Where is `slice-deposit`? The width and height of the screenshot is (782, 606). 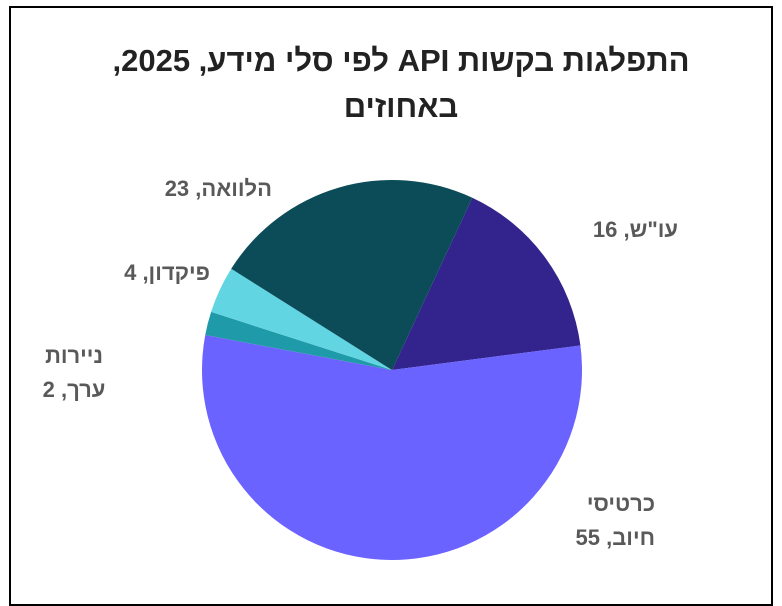 slice-deposit is located at coordinates (301, 319).